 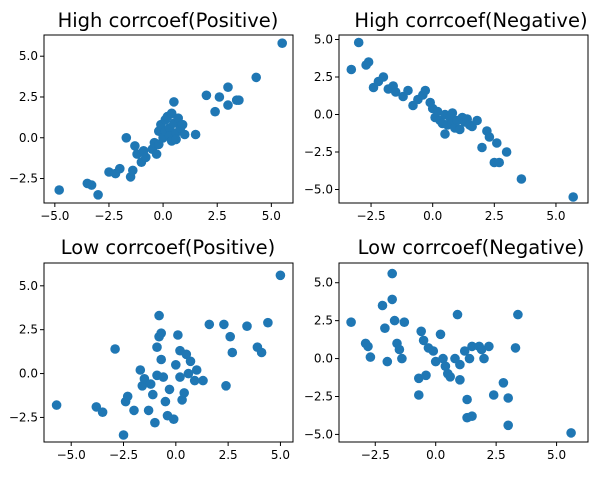 I want to click on x-tick-label: −5.0, so click(x=71, y=455).